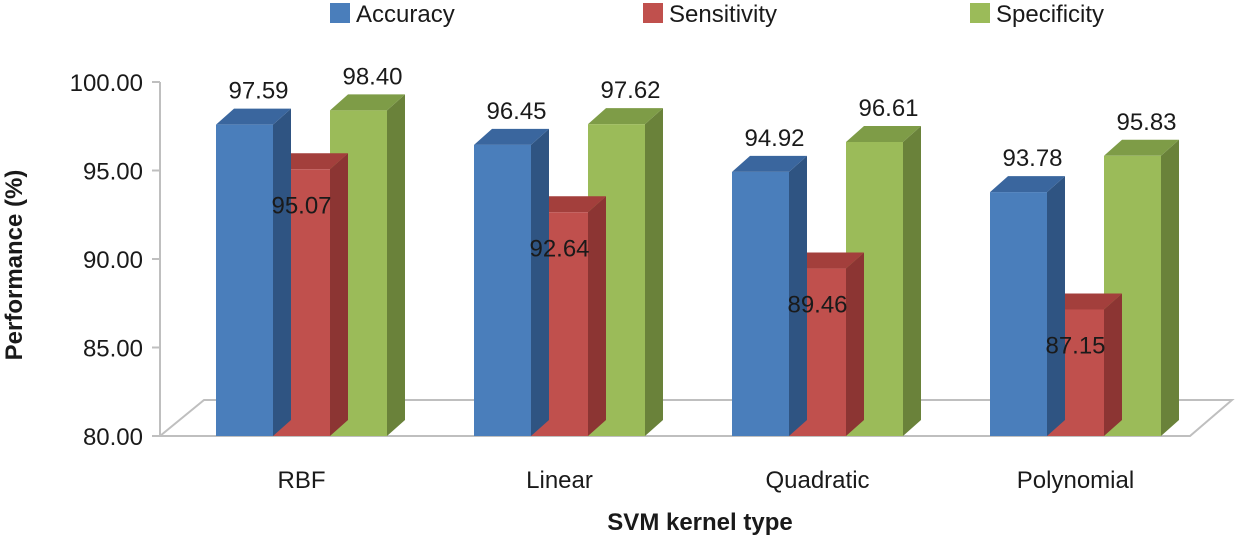 Image resolution: width=1246 pixels, height=541 pixels. I want to click on legend-label: Accuracy, so click(405, 14).